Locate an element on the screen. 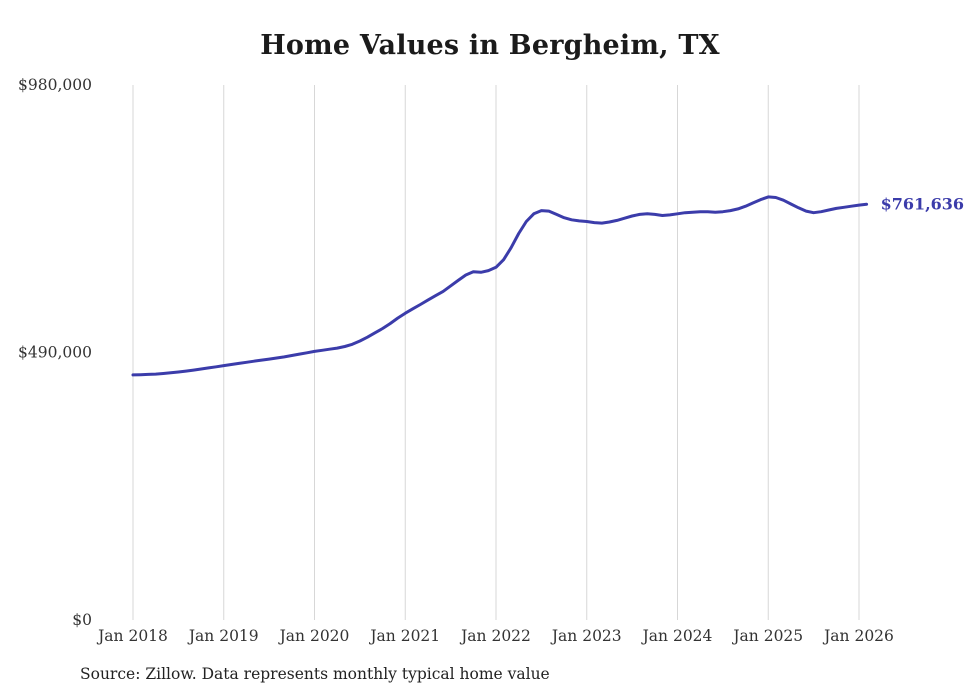  x-axis-tick-label: Jan 2022 is located at coordinates (495, 636).